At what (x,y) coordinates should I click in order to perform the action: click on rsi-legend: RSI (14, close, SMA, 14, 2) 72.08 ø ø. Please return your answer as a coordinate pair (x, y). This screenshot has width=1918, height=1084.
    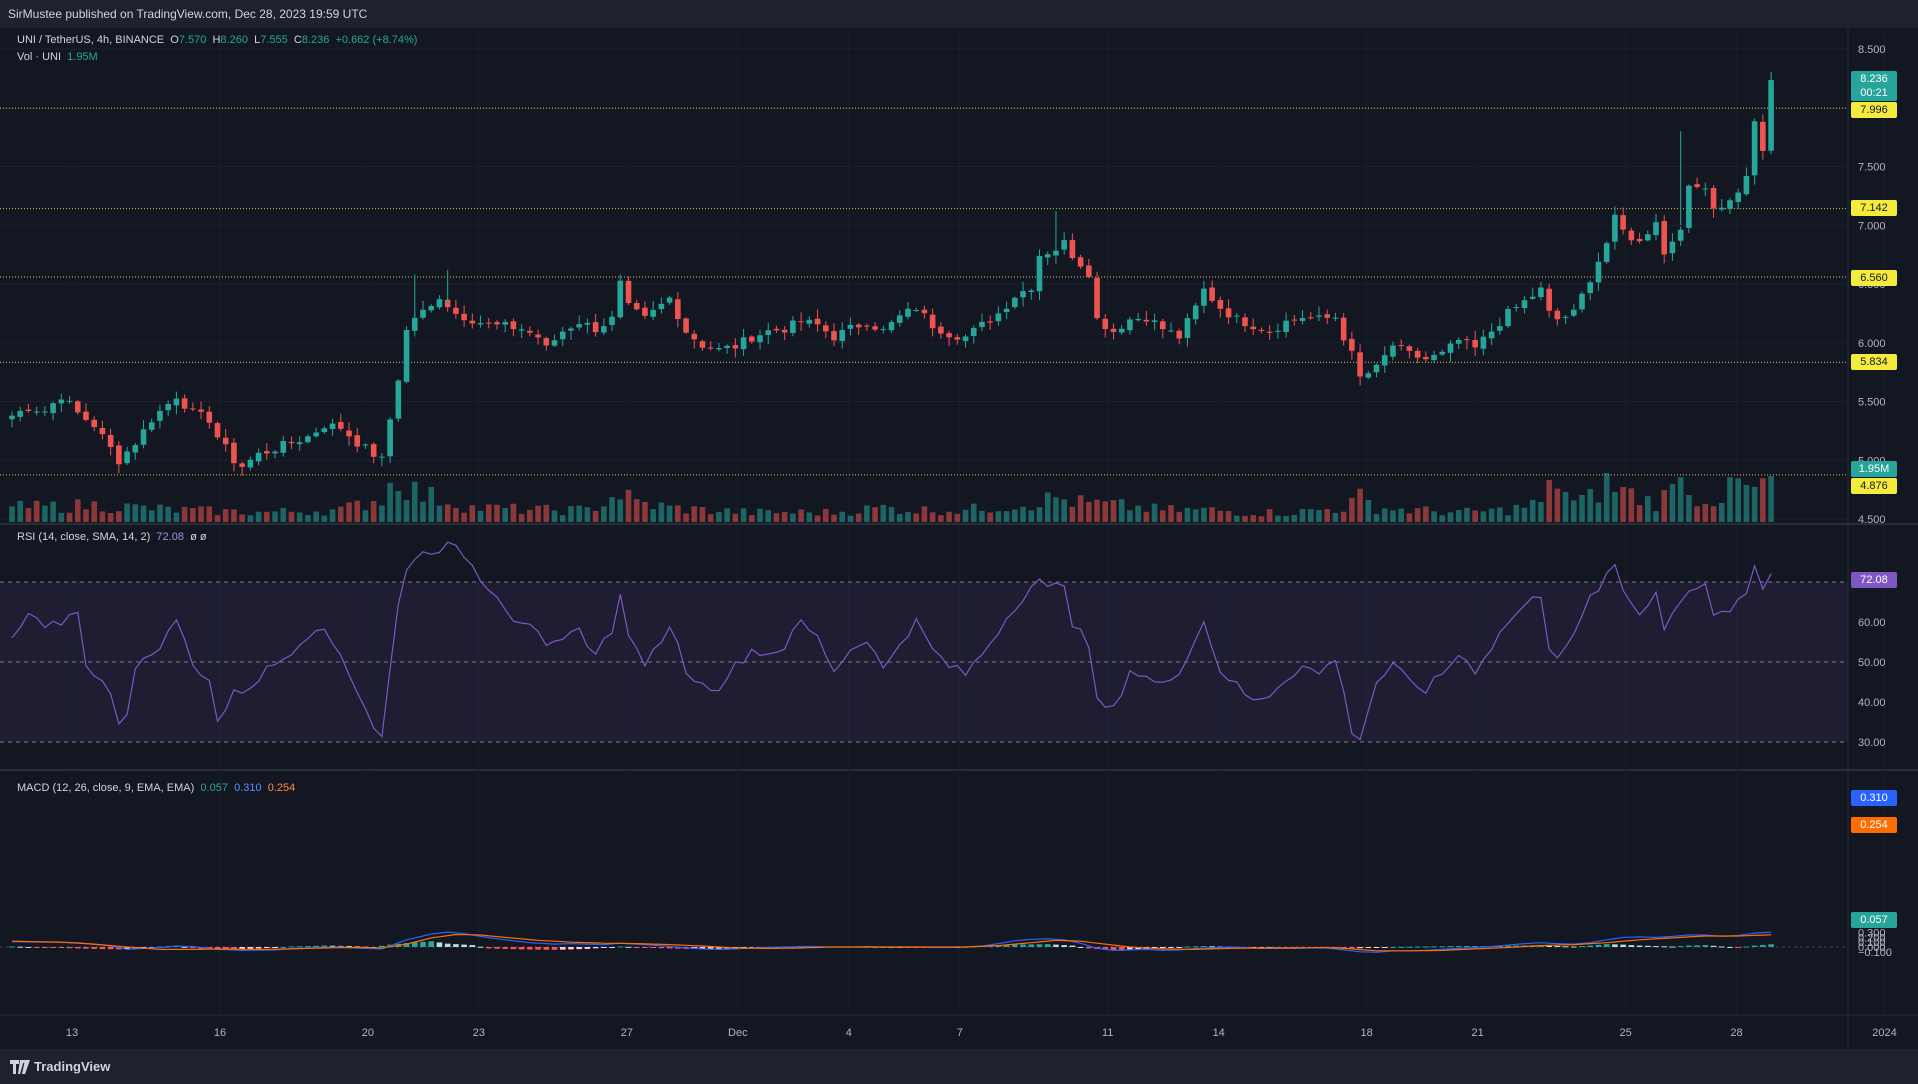
    Looking at the image, I should click on (112, 537).